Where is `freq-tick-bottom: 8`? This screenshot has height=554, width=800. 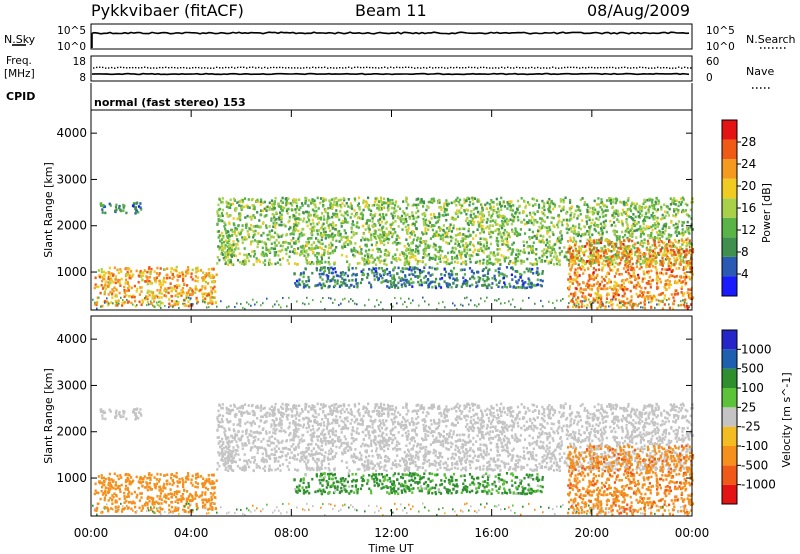
freq-tick-bottom: 8 is located at coordinates (82, 78).